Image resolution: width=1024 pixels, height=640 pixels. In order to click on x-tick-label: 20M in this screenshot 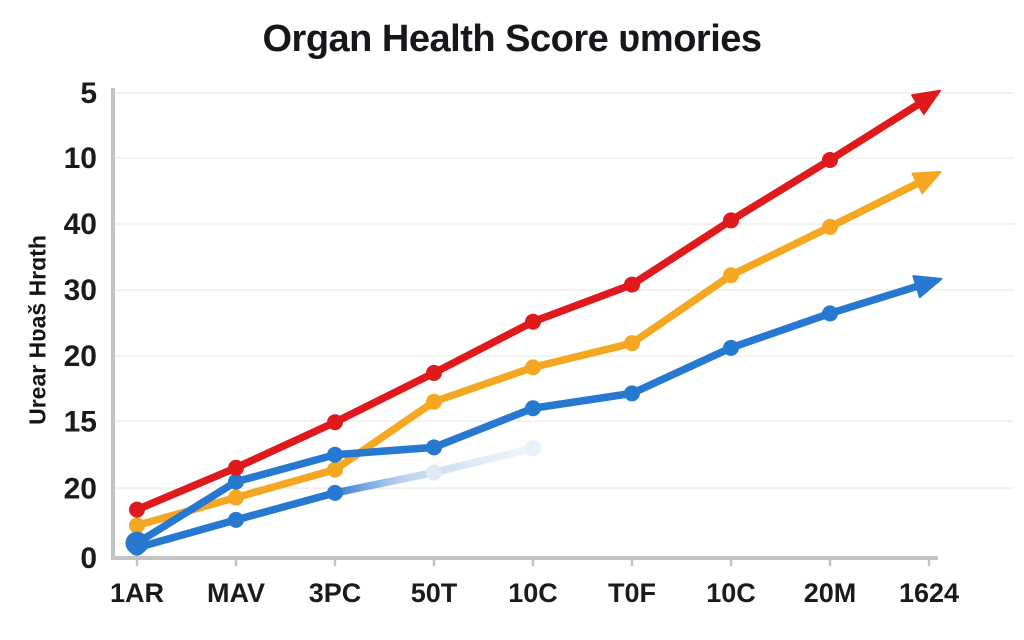, I will do `click(830, 593)`.